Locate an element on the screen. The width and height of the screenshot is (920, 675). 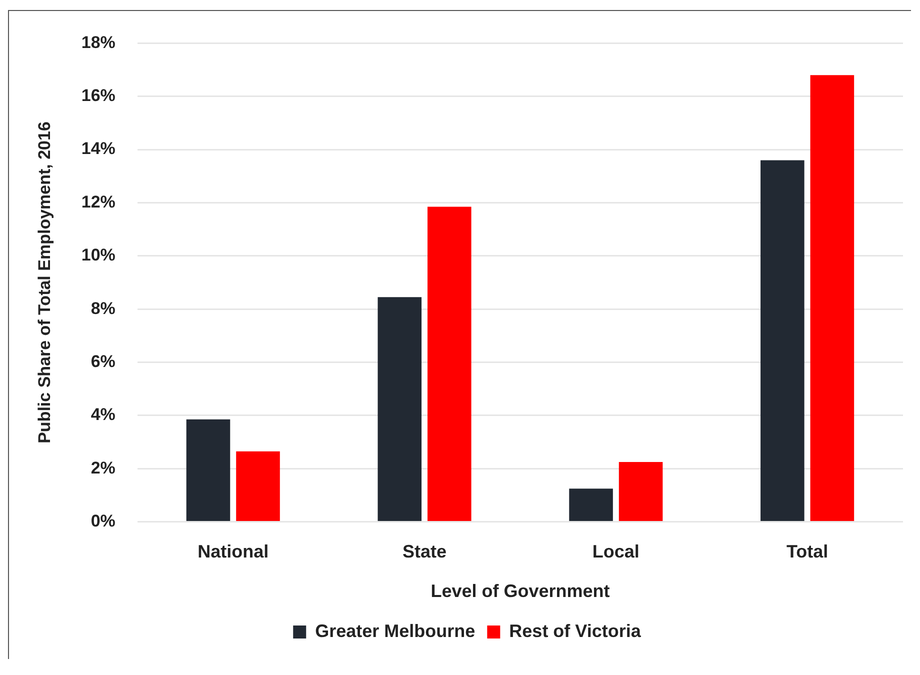
y-tick-label: 12% is located at coordinates (98, 202).